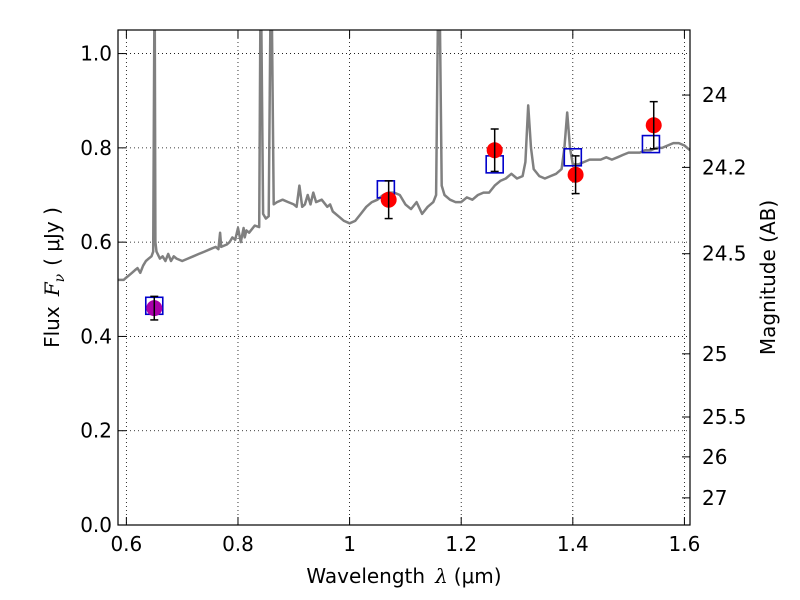  What do you see at coordinates (126, 544) in the screenshot?
I see `x-tick-label: 0.6` at bounding box center [126, 544].